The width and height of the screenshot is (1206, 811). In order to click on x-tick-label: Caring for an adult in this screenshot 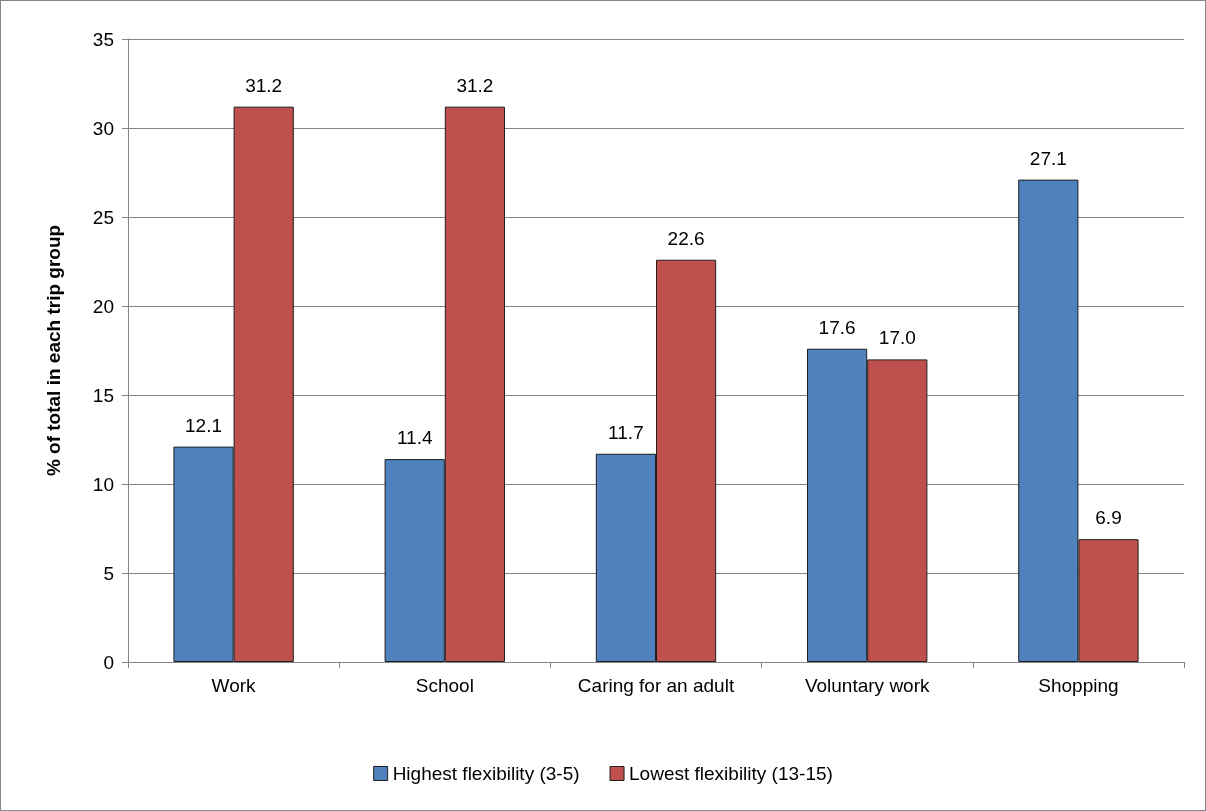, I will do `click(656, 685)`.